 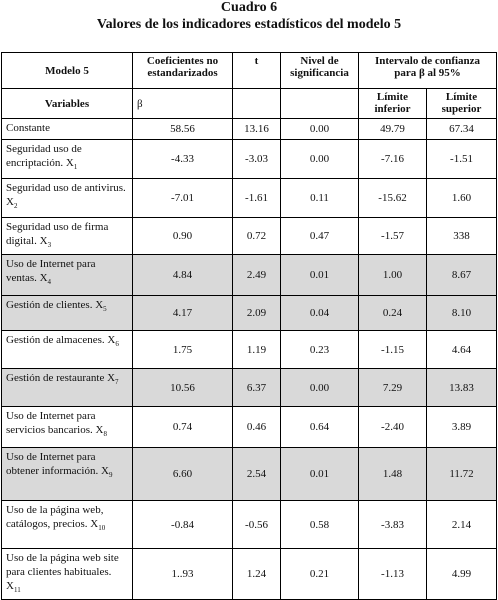 I want to click on label-text: Seguridad uso de encriptación. X, so click(x=44, y=156).